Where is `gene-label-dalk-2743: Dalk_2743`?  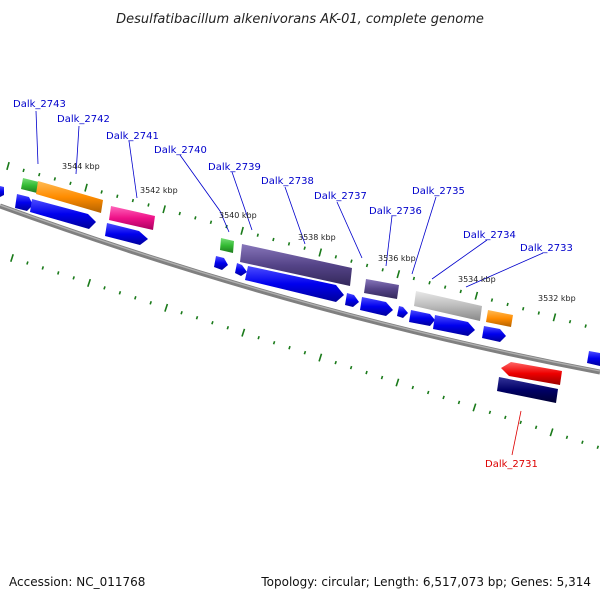 gene-label-dalk-2743: Dalk_2743 is located at coordinates (39, 104).